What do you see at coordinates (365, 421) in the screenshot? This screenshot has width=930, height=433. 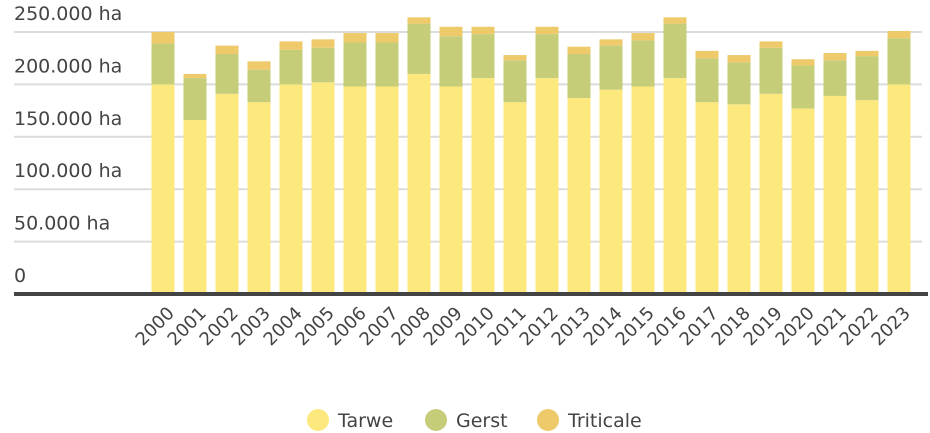 I see `legend-label: Tarwe` at bounding box center [365, 421].